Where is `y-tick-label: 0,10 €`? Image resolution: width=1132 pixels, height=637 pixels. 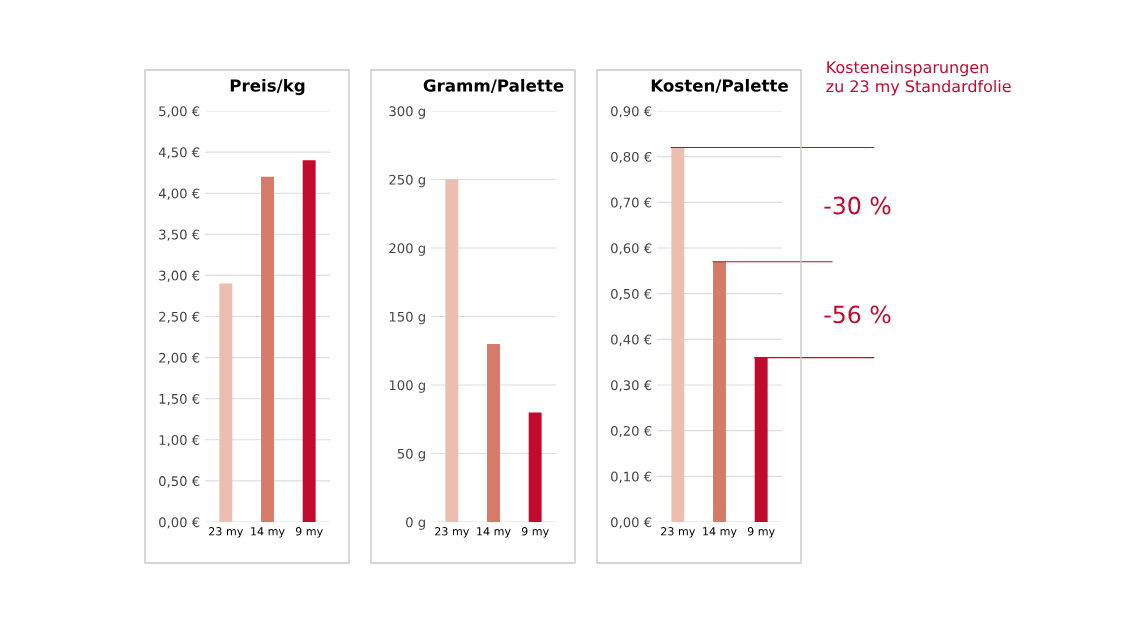 y-tick-label: 0,10 € is located at coordinates (631, 477).